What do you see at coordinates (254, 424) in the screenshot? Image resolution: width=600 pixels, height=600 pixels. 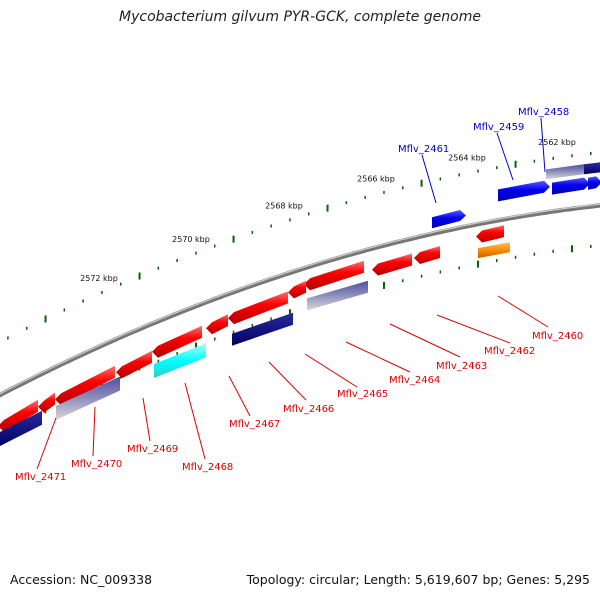 I see `gene-label-red: Mflv_2467` at bounding box center [254, 424].